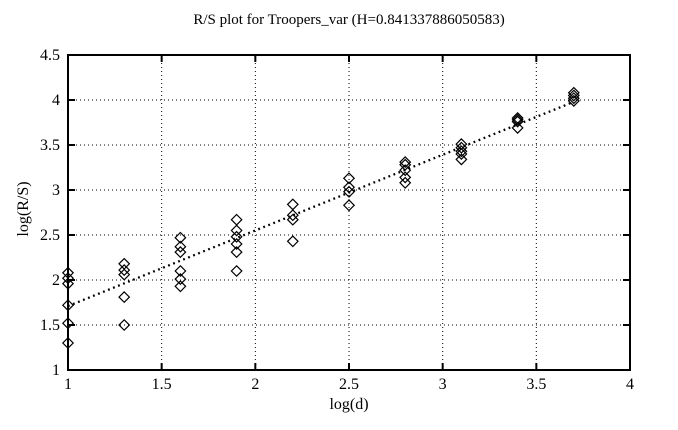 The image size is (678, 430). I want to click on x-axis-label: log(d), so click(349, 404).